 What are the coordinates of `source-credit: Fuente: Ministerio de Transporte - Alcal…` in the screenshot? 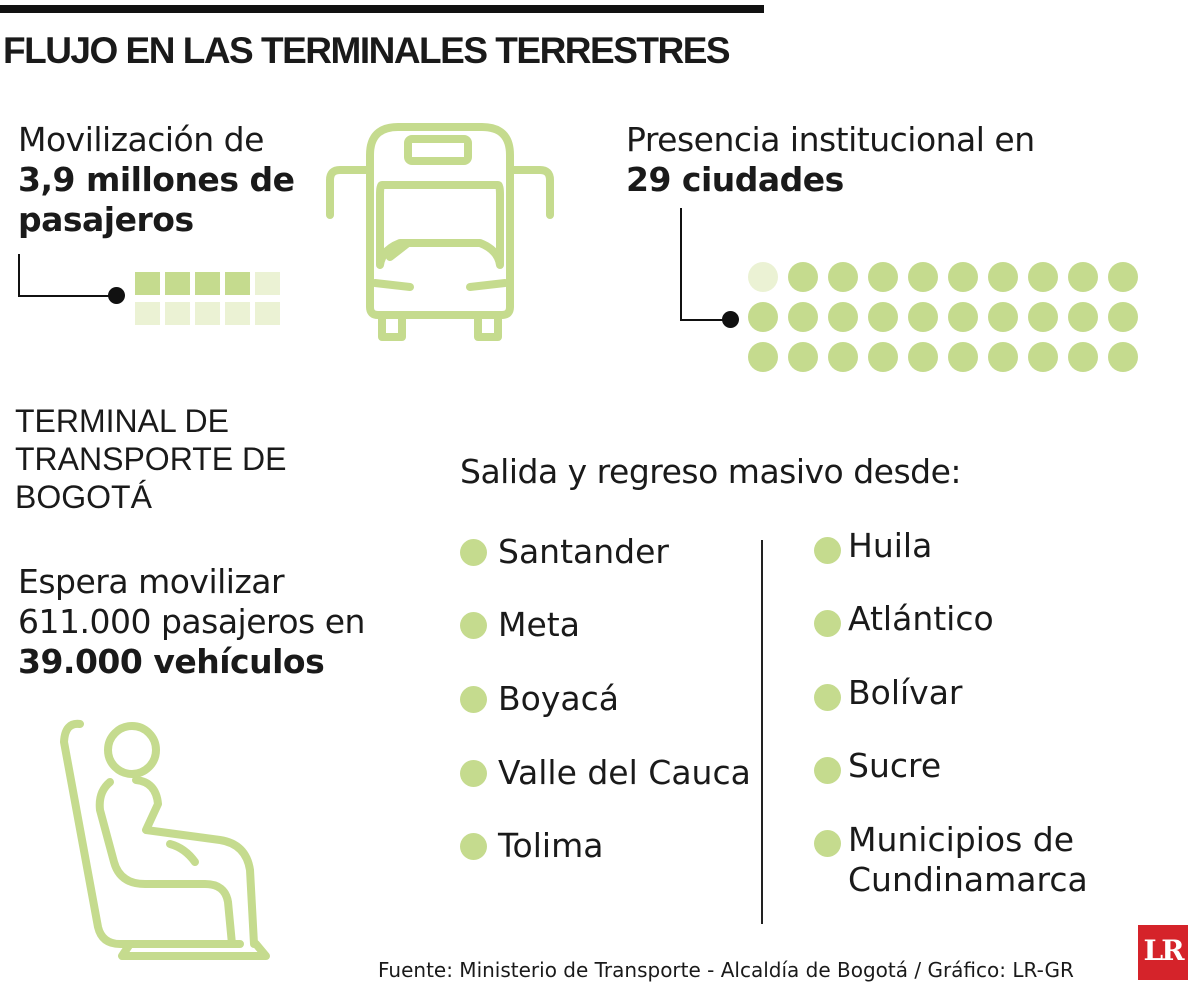 It's located at (726, 970).